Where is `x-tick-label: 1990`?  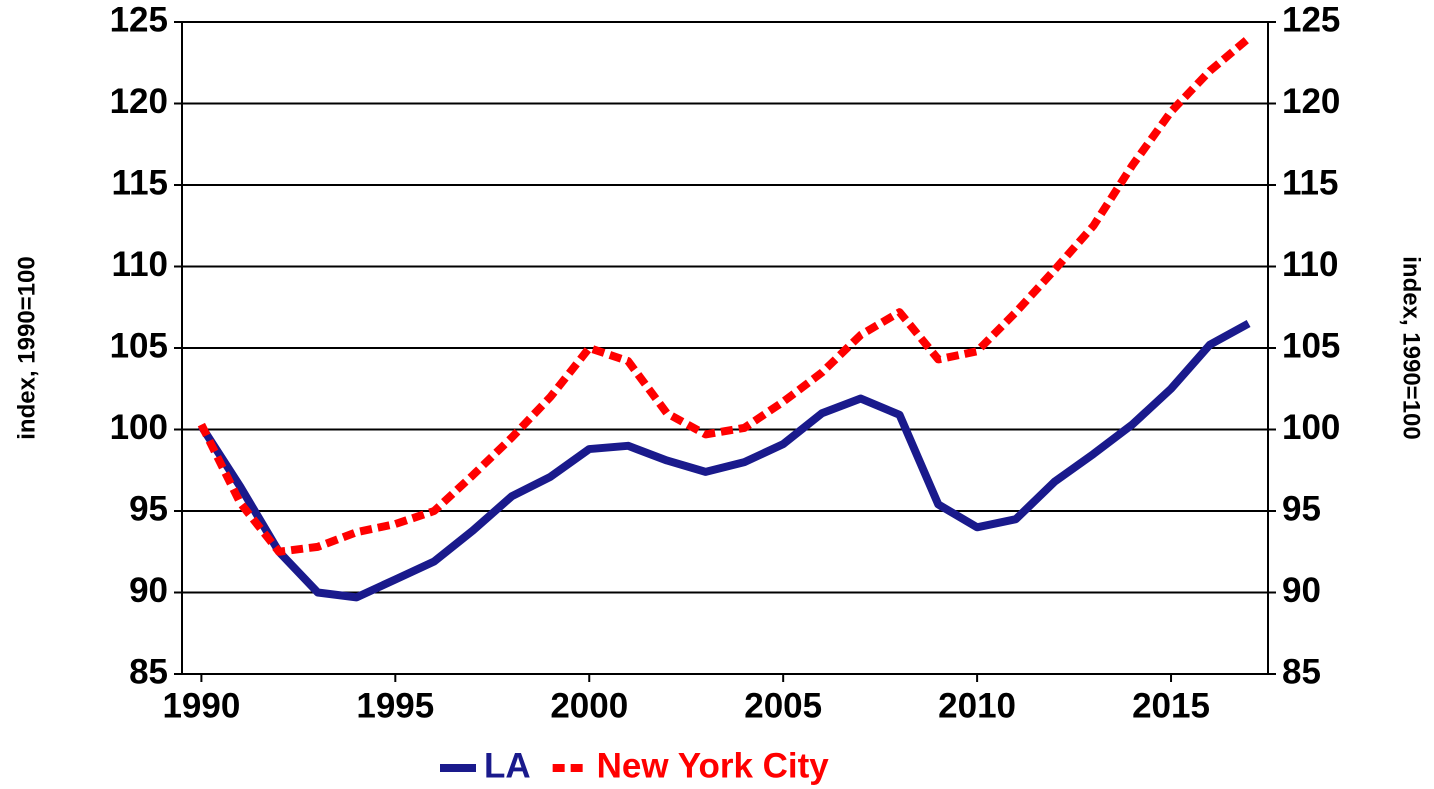 x-tick-label: 1990 is located at coordinates (201, 705).